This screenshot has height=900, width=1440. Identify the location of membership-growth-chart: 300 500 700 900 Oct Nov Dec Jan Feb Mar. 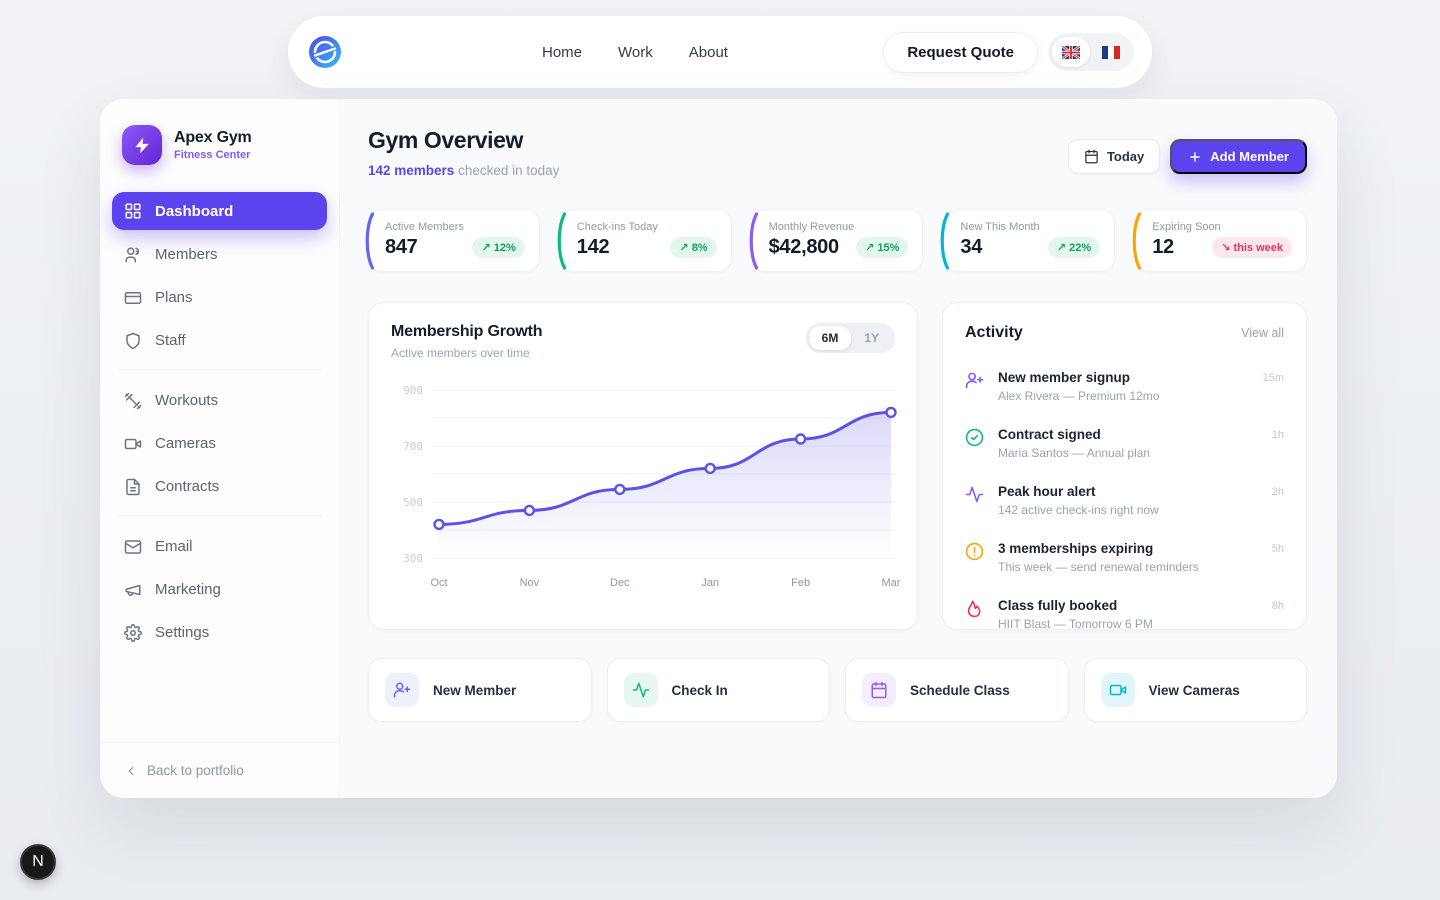
(644, 483).